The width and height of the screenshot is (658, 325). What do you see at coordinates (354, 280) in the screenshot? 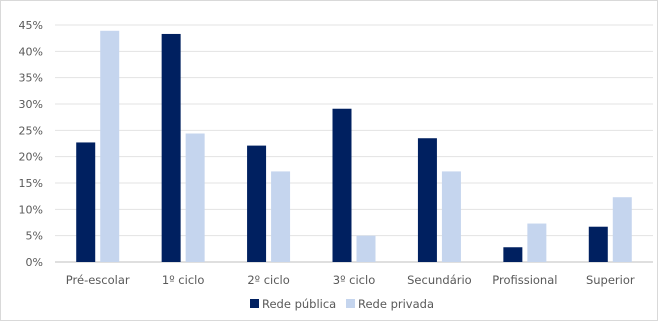
I see `x-tick-label: 3º ciclo` at bounding box center [354, 280].